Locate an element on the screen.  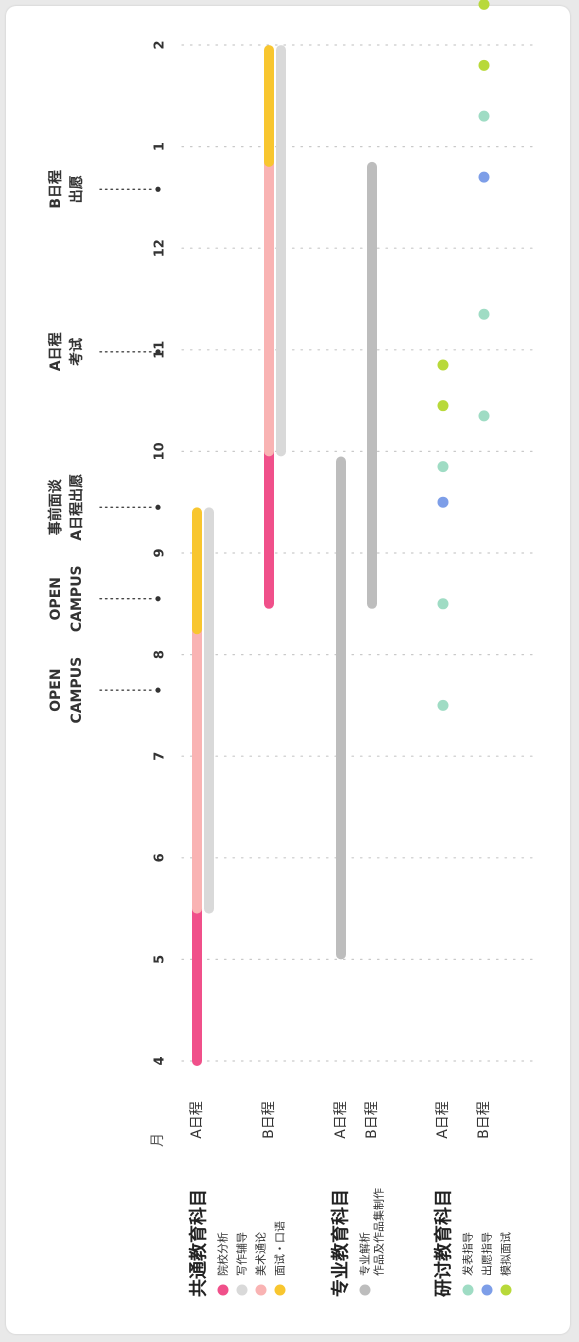
legend-label: 模拟面试 is located at coordinates (506, 1254).